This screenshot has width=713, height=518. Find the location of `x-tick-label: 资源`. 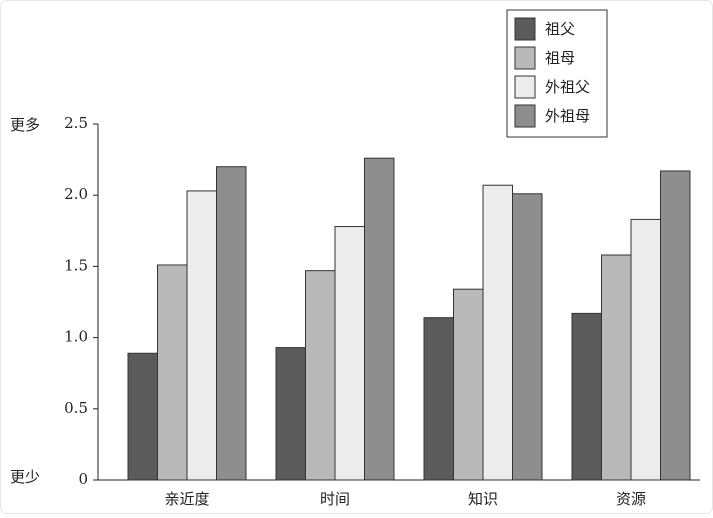

x-tick-label: 资源 is located at coordinates (631, 499).